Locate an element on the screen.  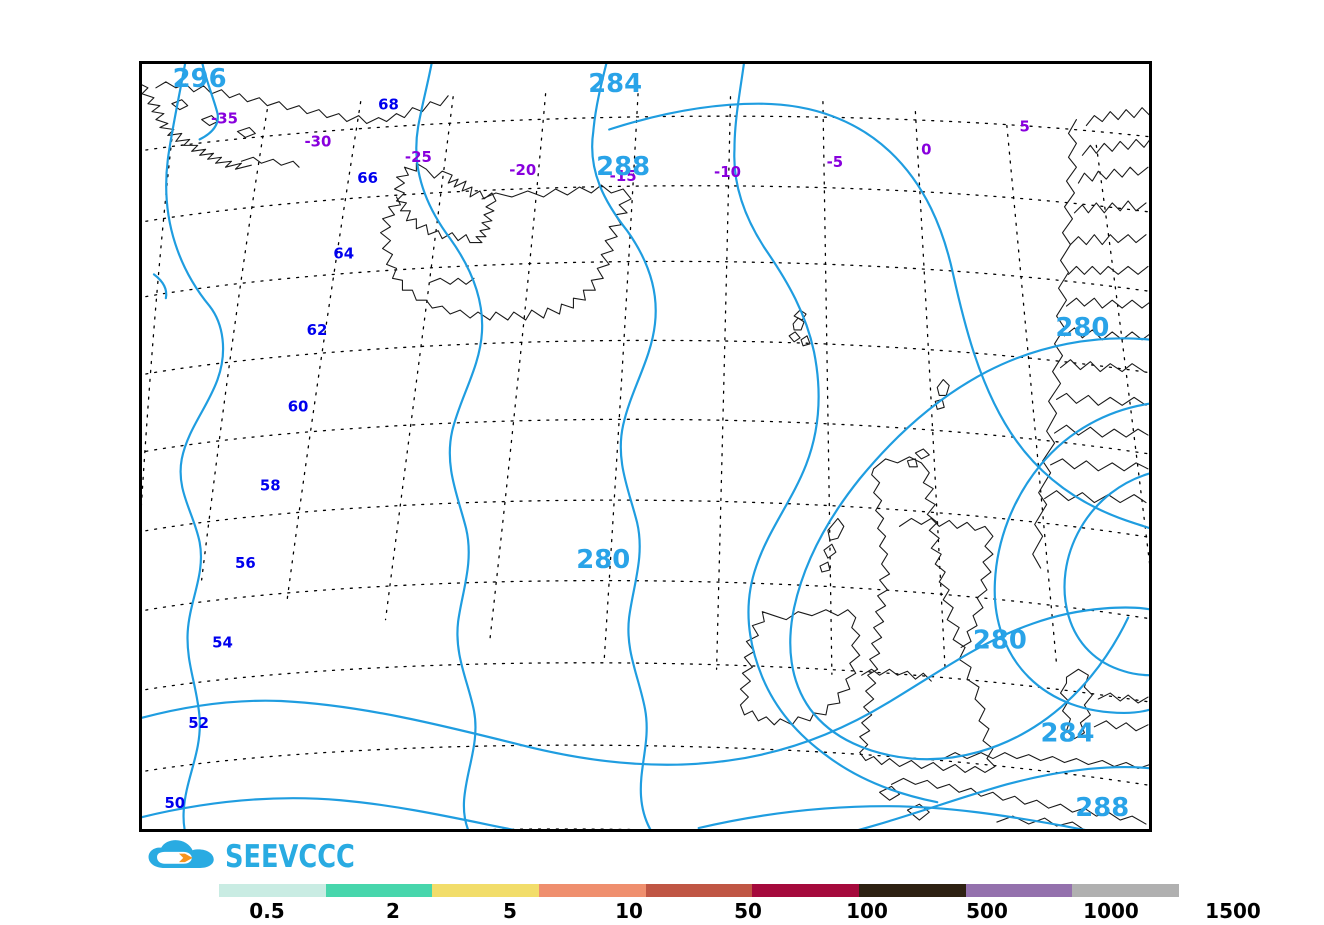
lat-label: 62 is located at coordinates (317, 330).